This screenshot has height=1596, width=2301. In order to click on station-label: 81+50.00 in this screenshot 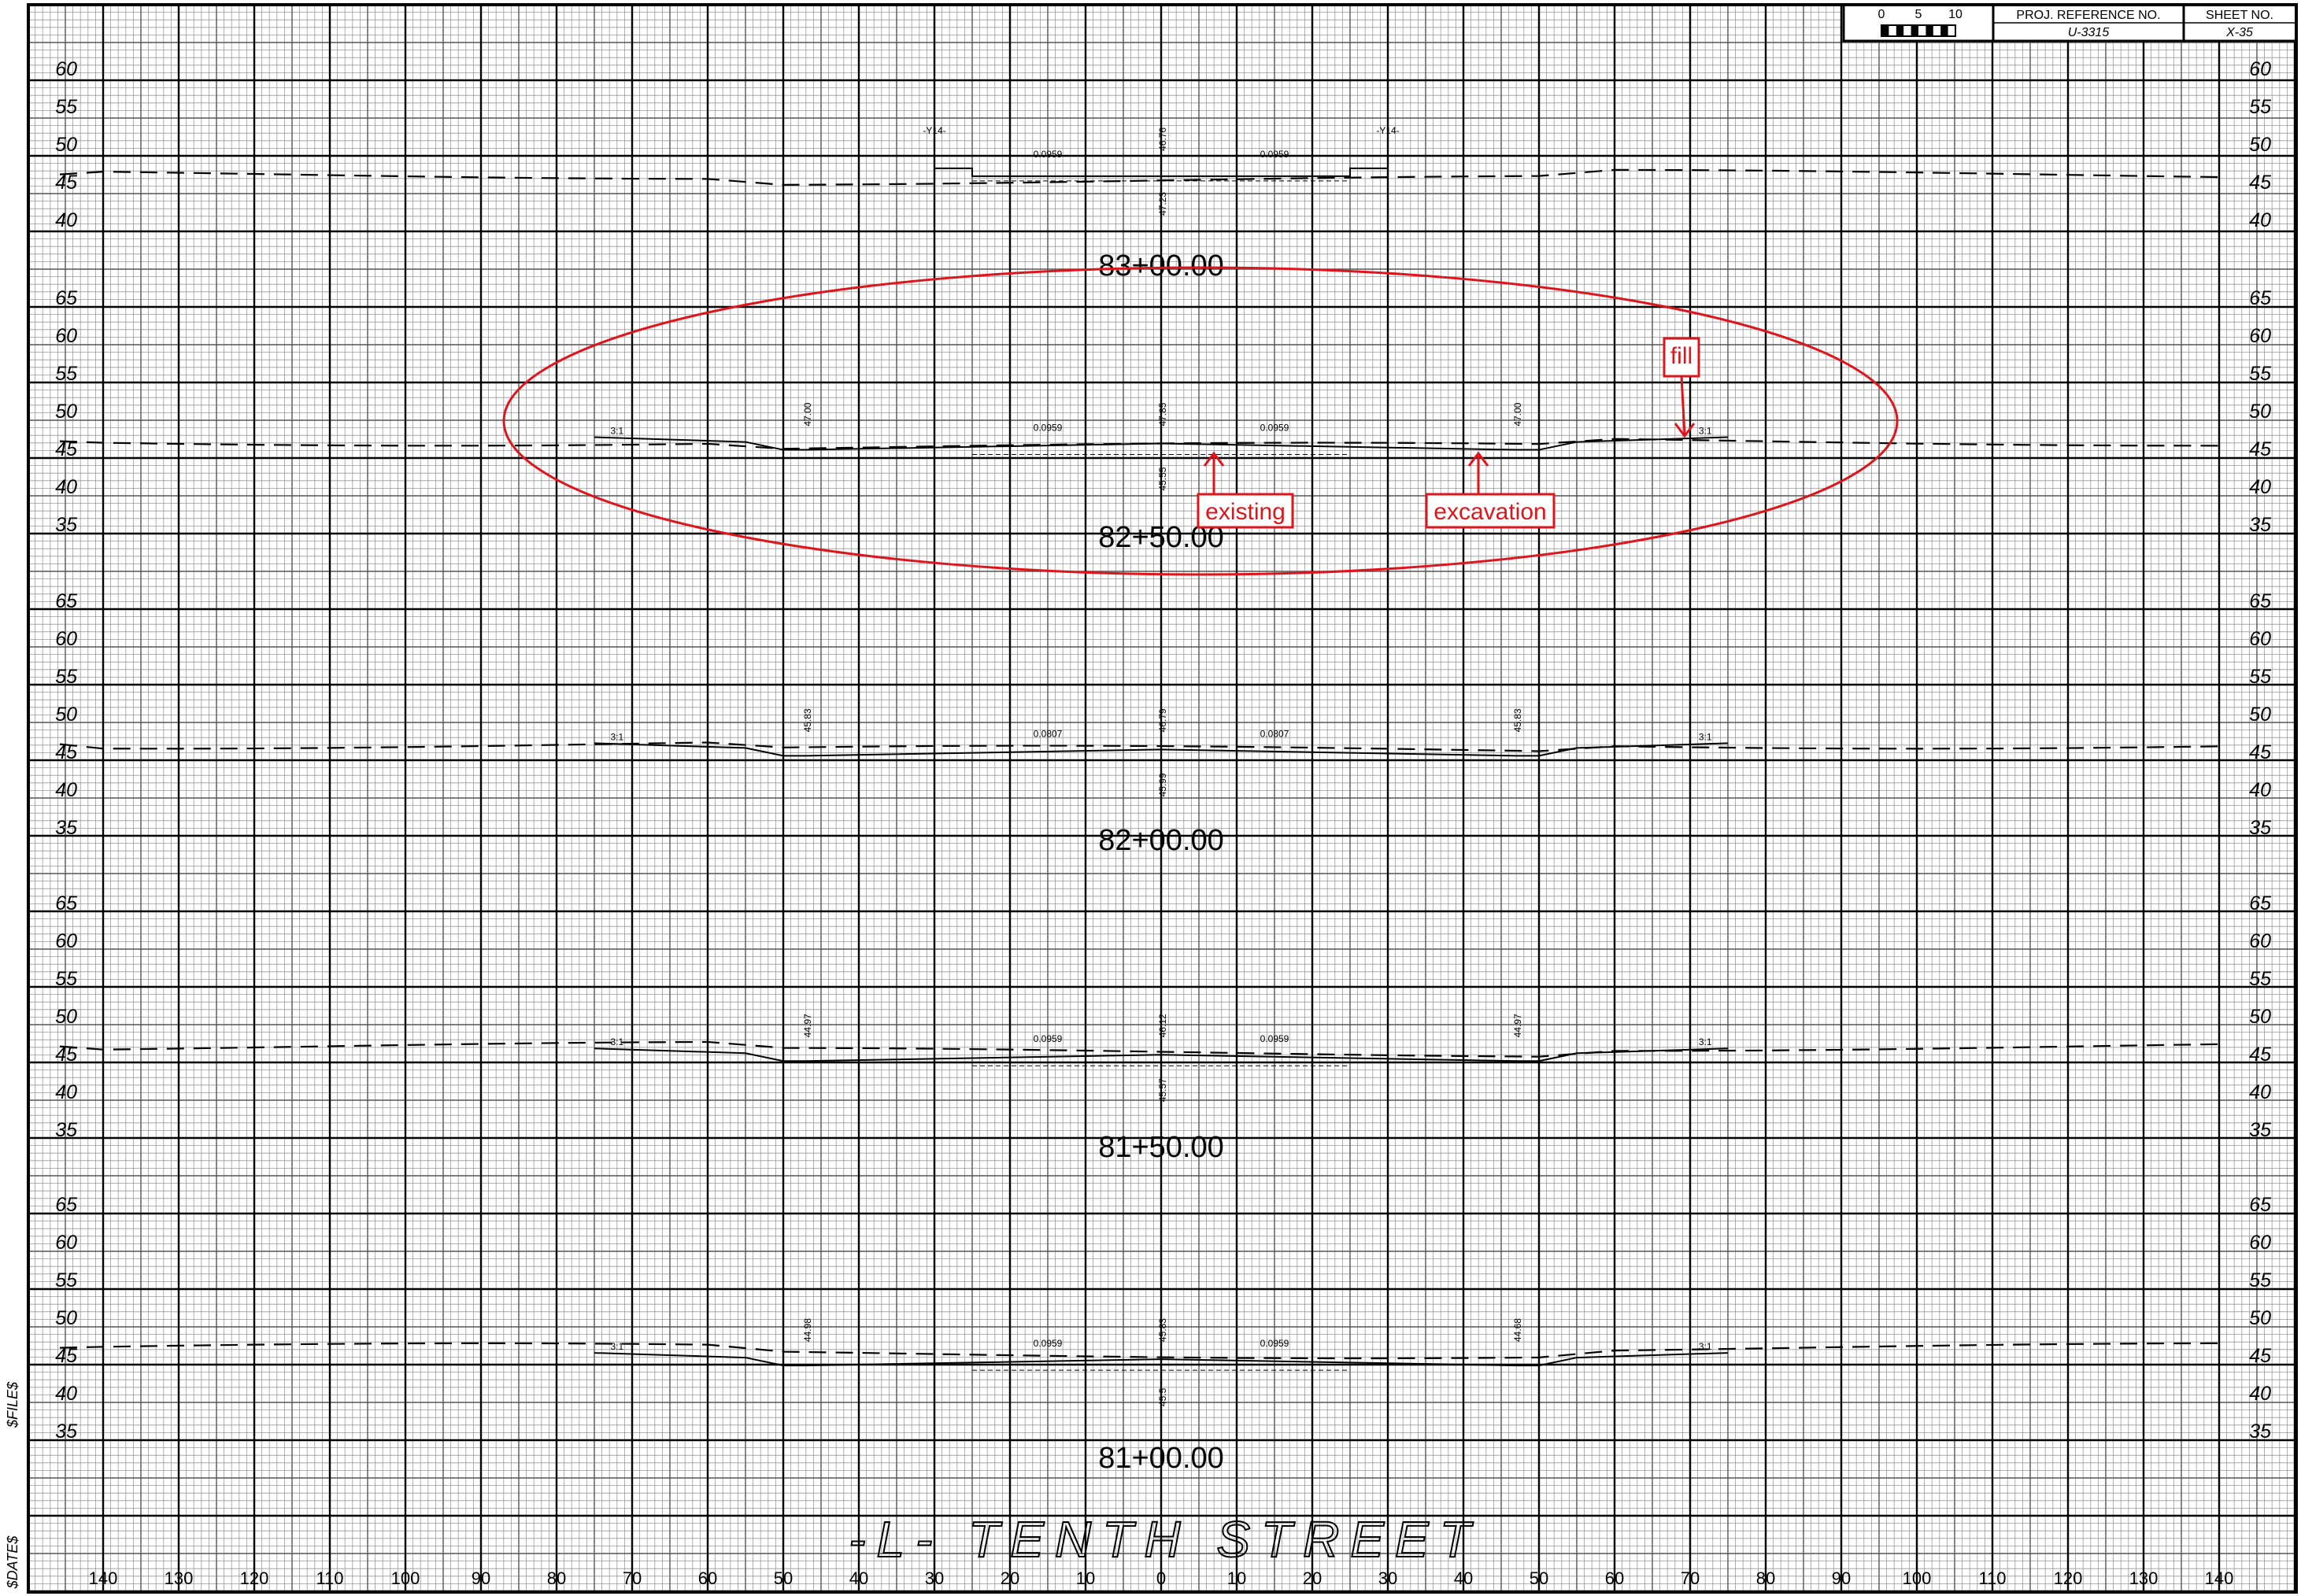, I will do `click(1161, 1147)`.